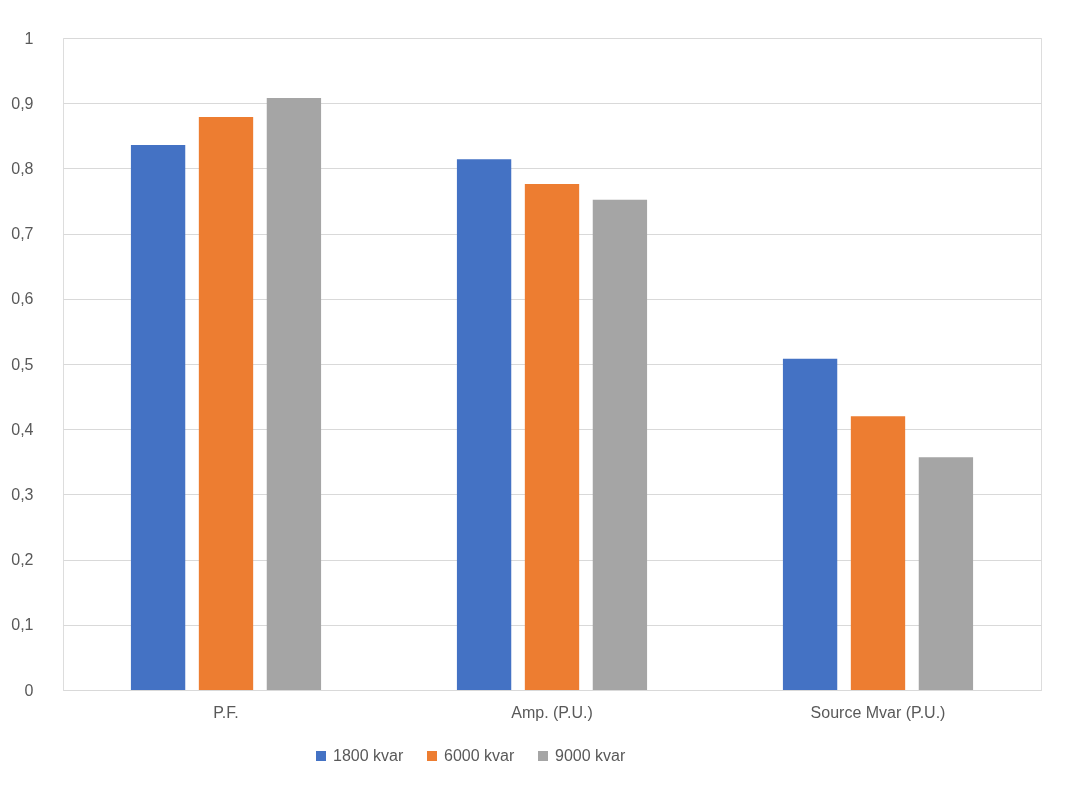  What do you see at coordinates (552, 712) in the screenshot?
I see `x-tick-label: Amp. (P.U.)` at bounding box center [552, 712].